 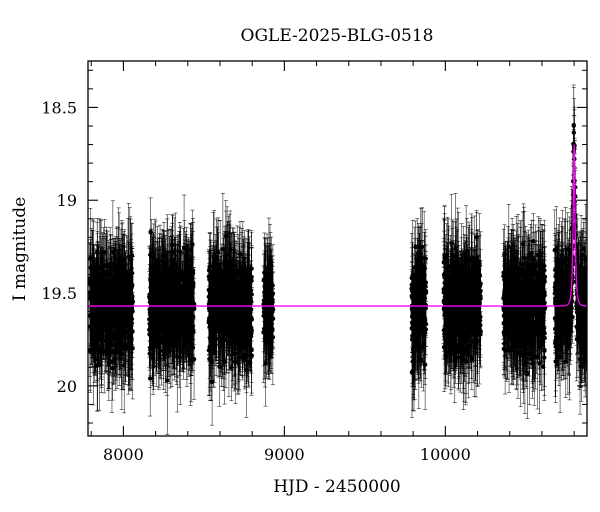 What do you see at coordinates (337, 36) in the screenshot?
I see `chart-title: OGLE-2025-BLG-0518` at bounding box center [337, 36].